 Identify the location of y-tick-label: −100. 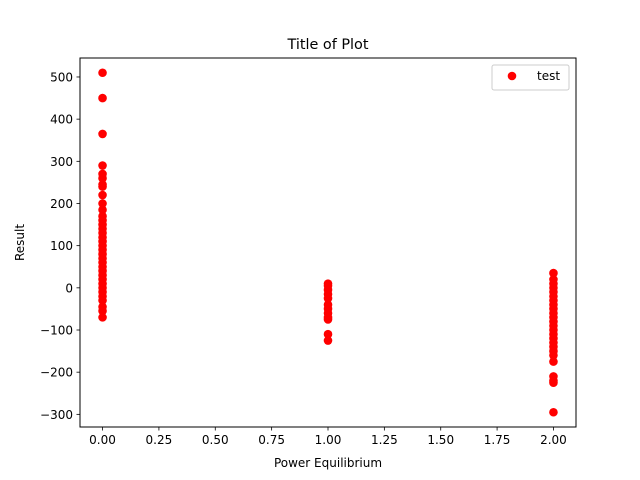
(56, 331).